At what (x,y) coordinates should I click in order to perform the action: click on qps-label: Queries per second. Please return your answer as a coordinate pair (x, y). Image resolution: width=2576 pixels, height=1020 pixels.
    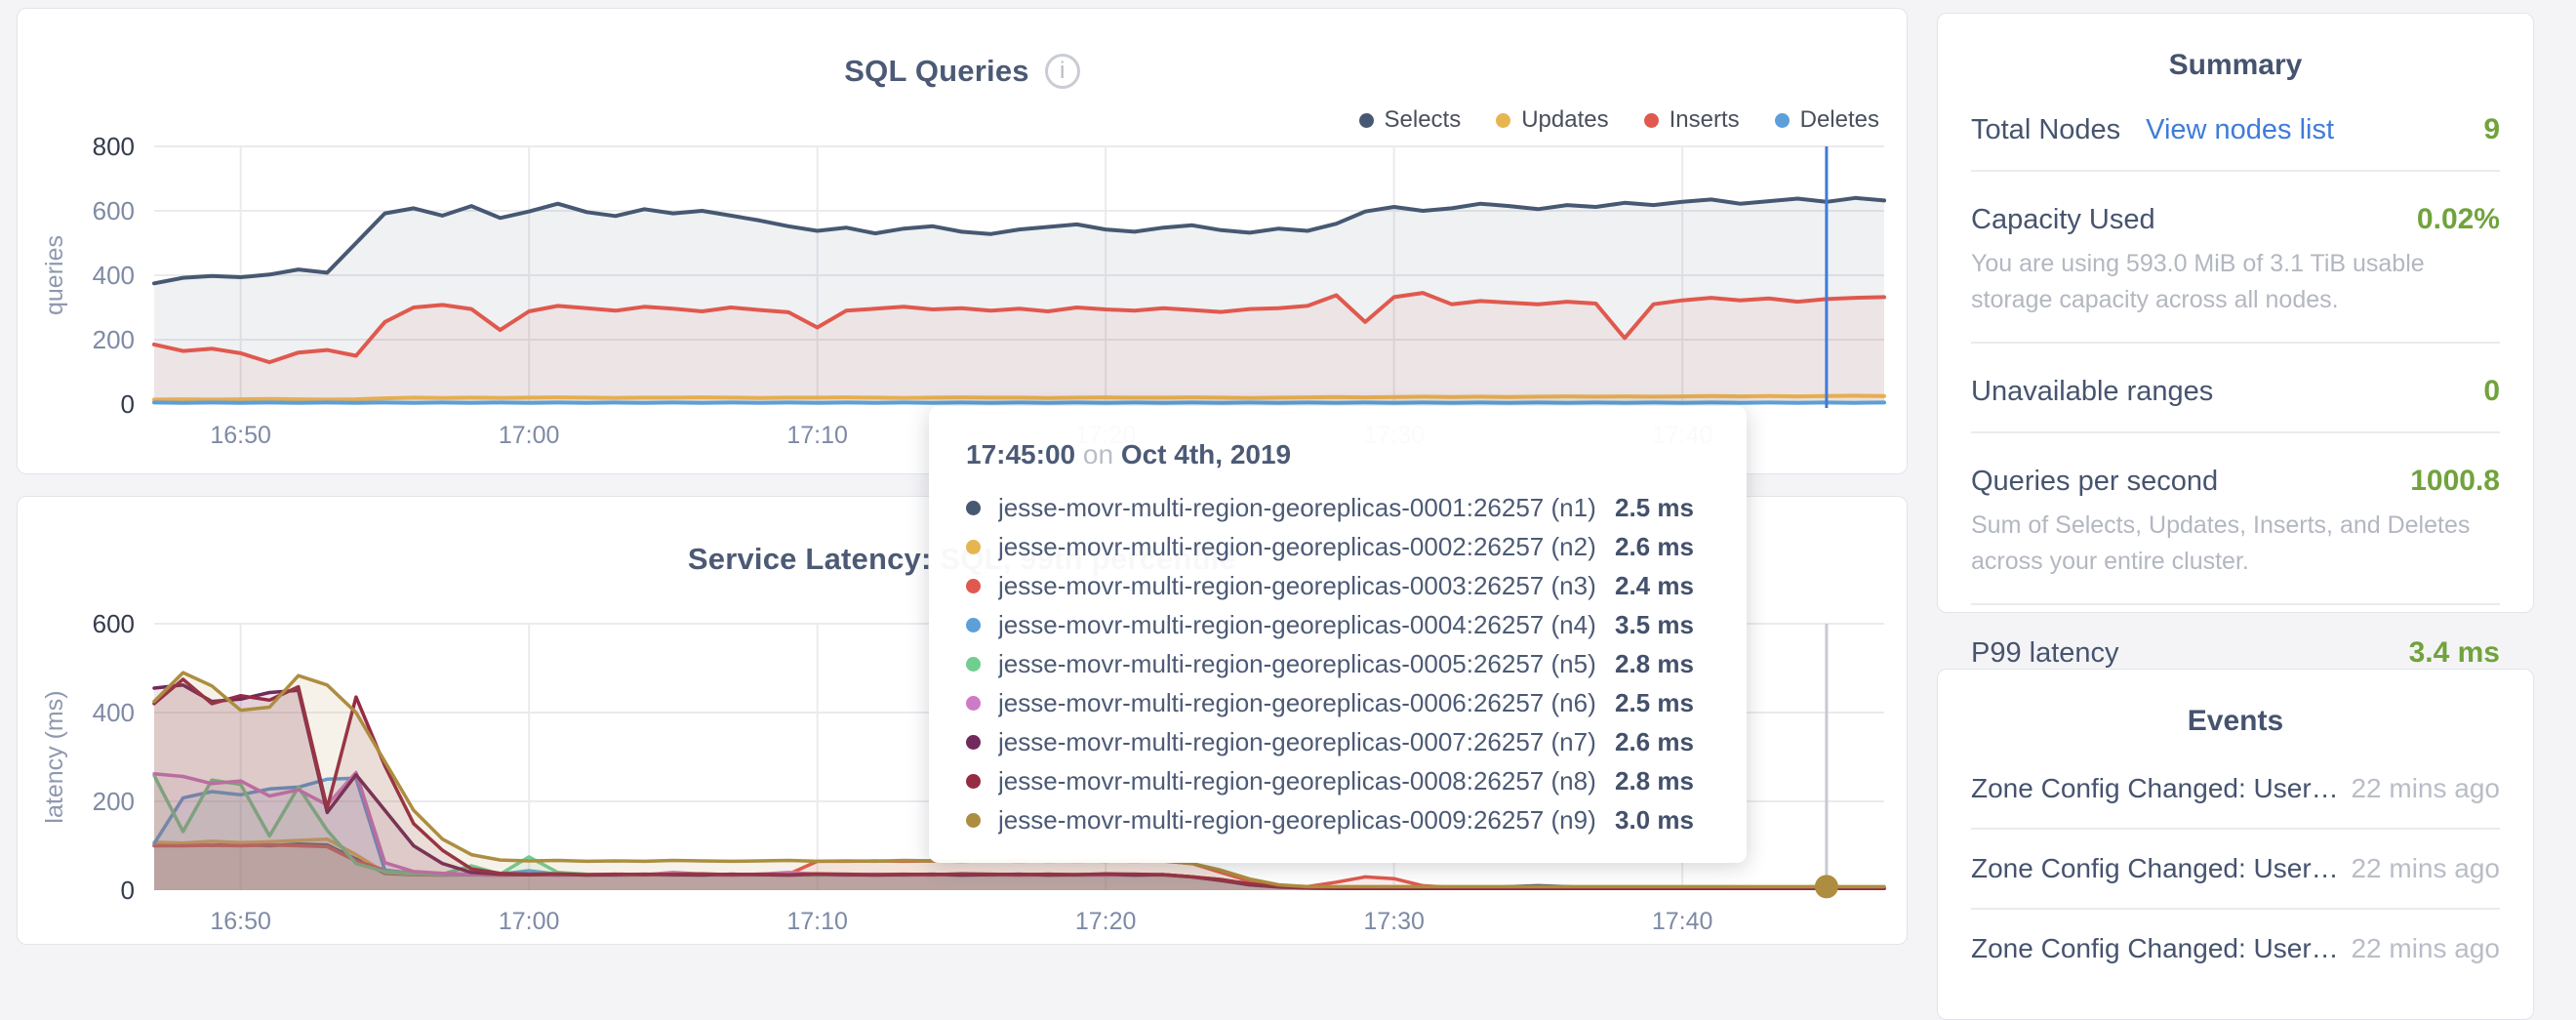
    Looking at the image, I should click on (2094, 482).